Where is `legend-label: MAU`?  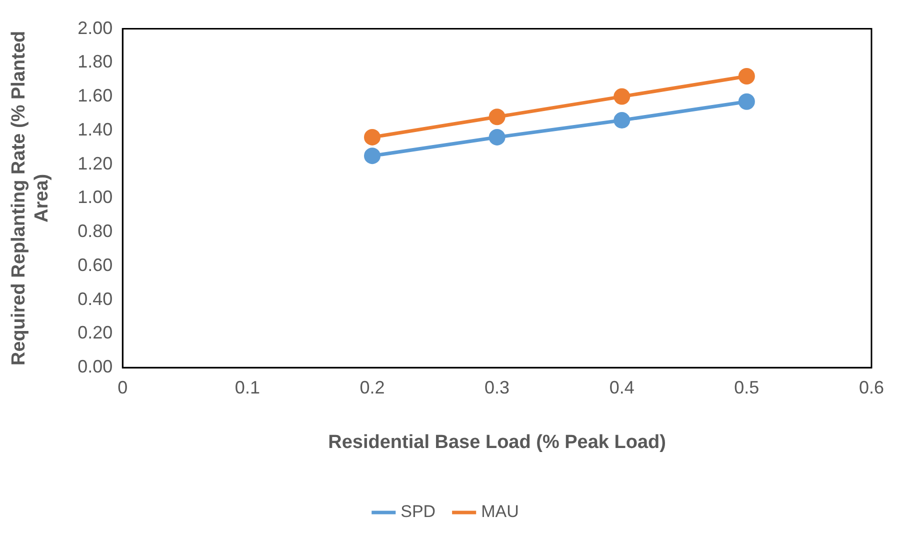
legend-label: MAU is located at coordinates (500, 512).